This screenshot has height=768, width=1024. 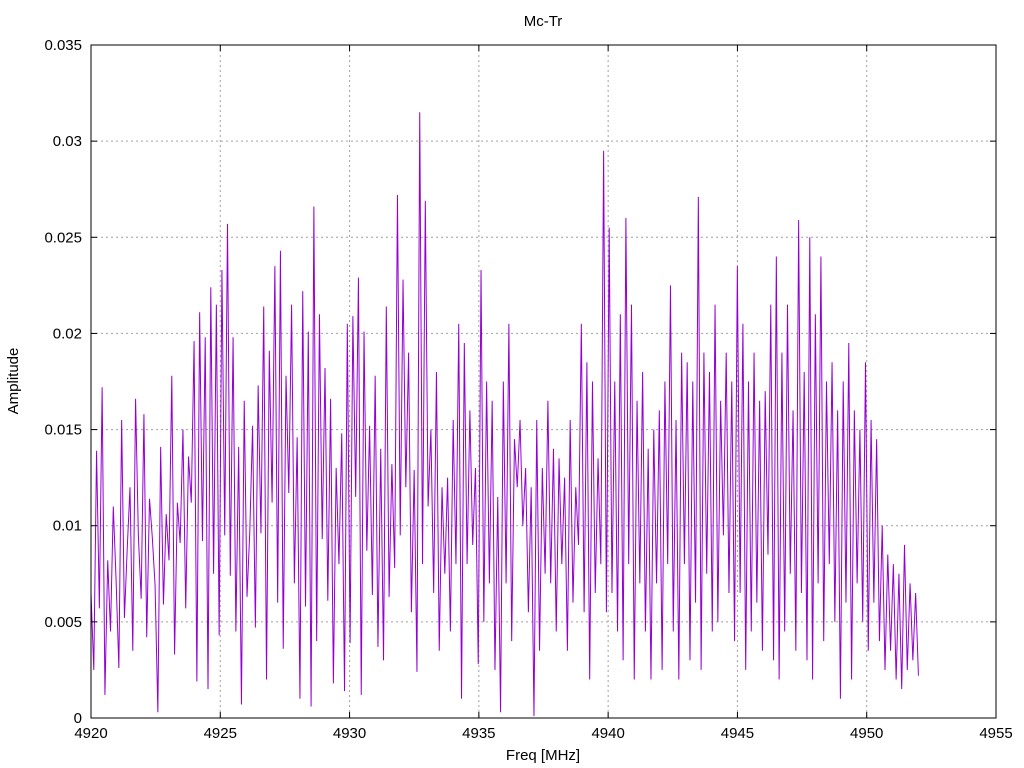 I want to click on y-tick-label: 0.015, so click(x=63, y=430).